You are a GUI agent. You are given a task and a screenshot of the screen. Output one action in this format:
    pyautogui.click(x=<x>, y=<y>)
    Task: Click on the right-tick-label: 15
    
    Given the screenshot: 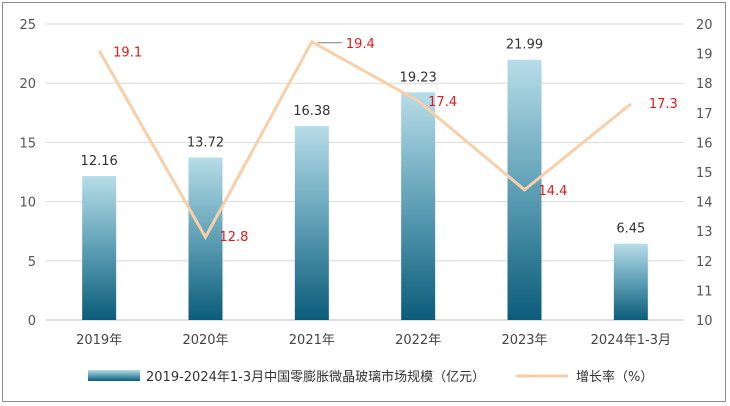 What is the action you would take?
    pyautogui.click(x=704, y=173)
    